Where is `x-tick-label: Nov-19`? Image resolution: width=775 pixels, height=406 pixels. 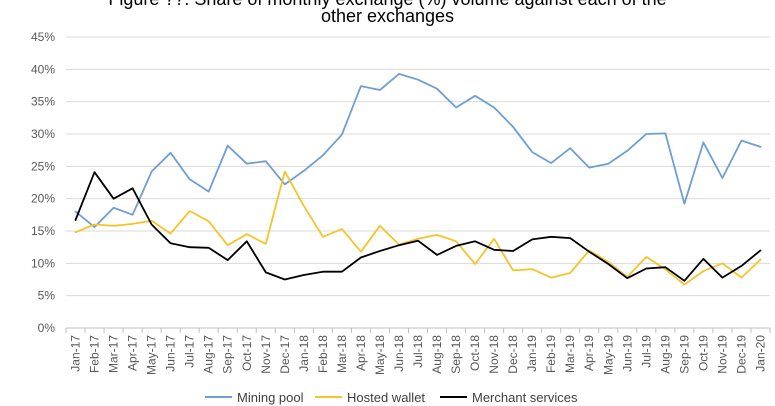
x-tick-label: Nov-19 is located at coordinates (722, 354).